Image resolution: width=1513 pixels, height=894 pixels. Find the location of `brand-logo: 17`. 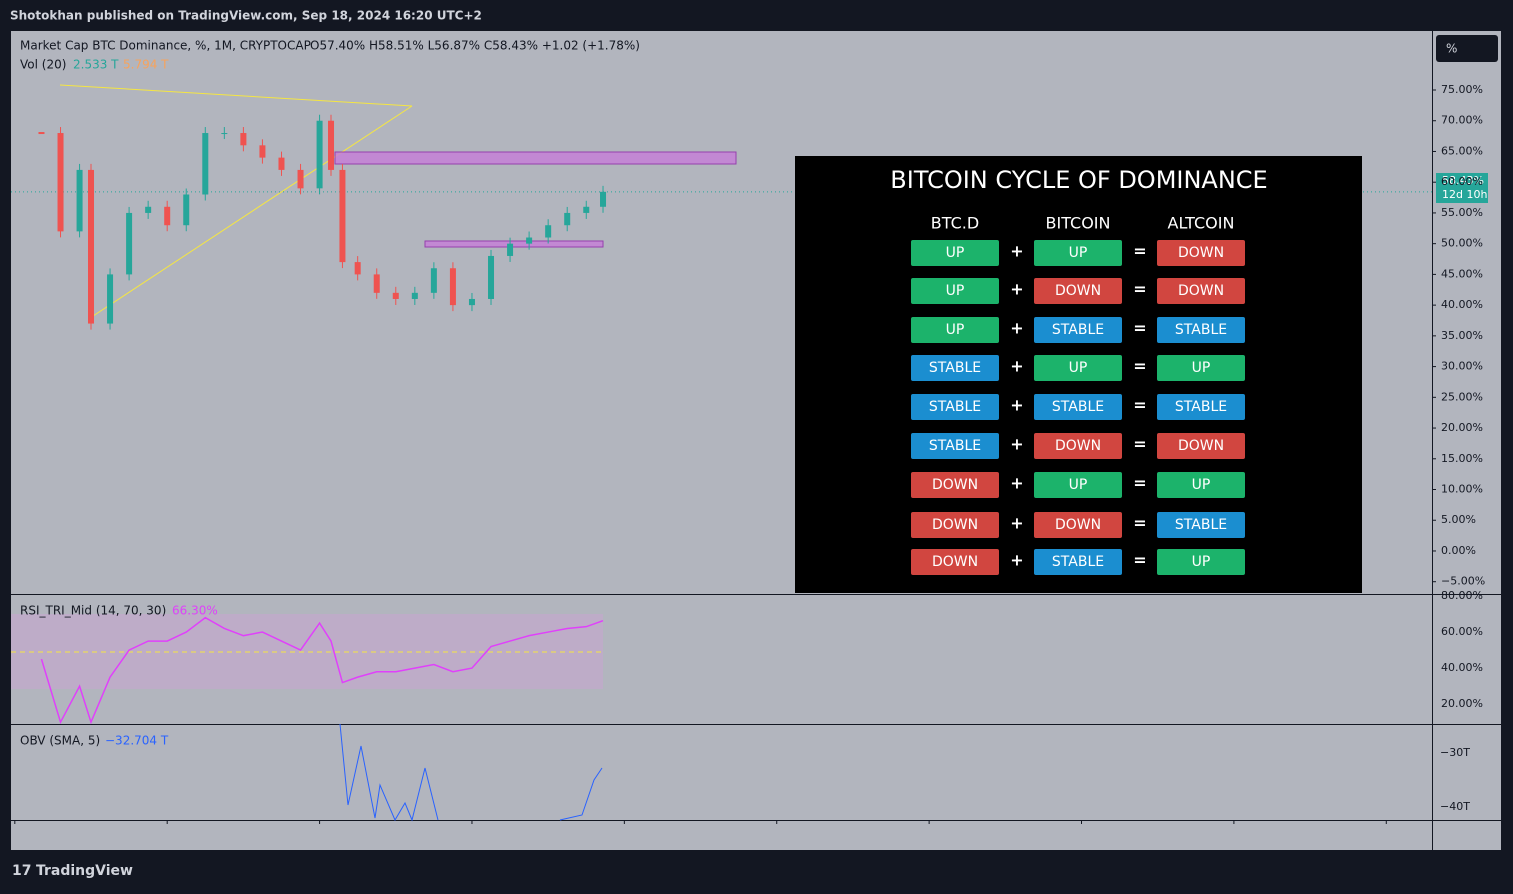

brand-logo: 17 is located at coordinates (21, 871).